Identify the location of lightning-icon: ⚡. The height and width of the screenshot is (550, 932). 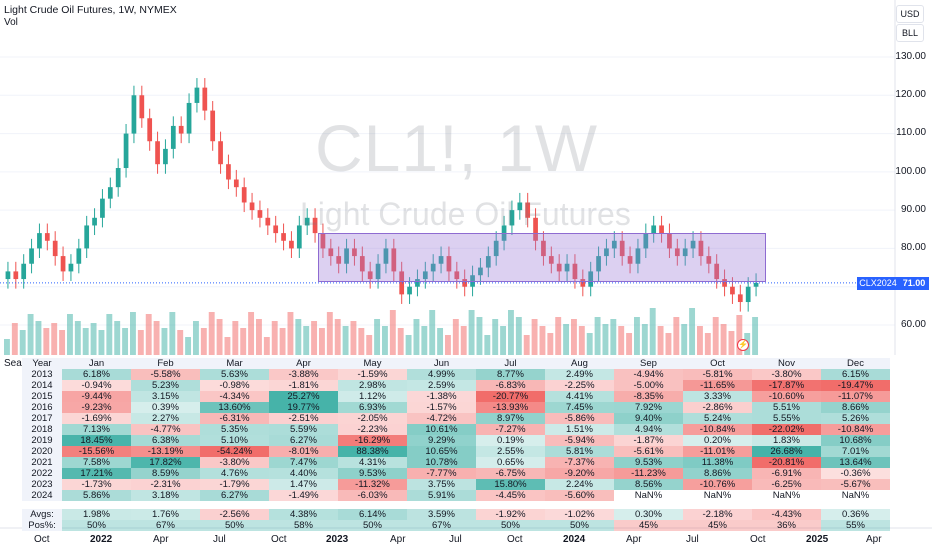
(743, 345).